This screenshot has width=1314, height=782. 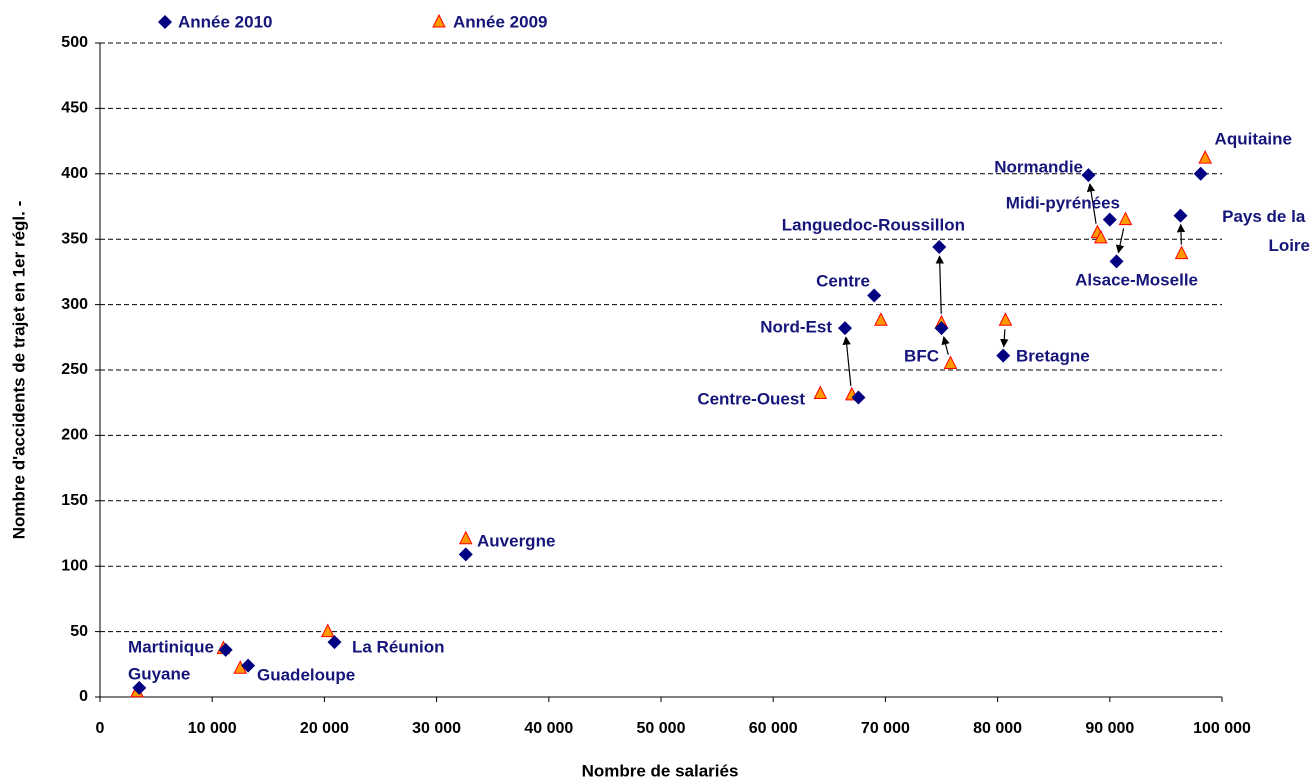 What do you see at coordinates (1266, 231) in the screenshot?
I see `point-label: Pays de la Loire` at bounding box center [1266, 231].